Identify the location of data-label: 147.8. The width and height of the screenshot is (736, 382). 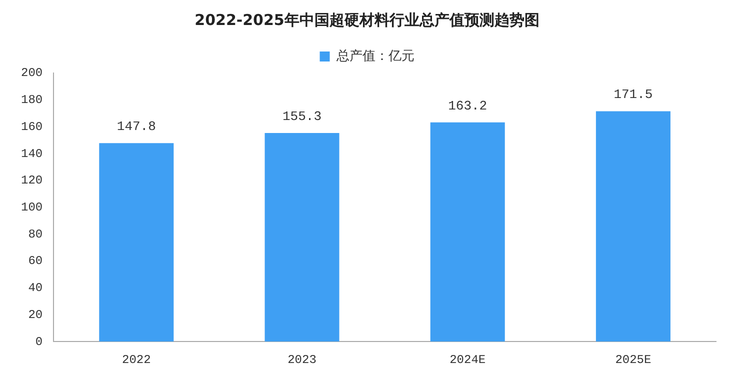
(136, 126).